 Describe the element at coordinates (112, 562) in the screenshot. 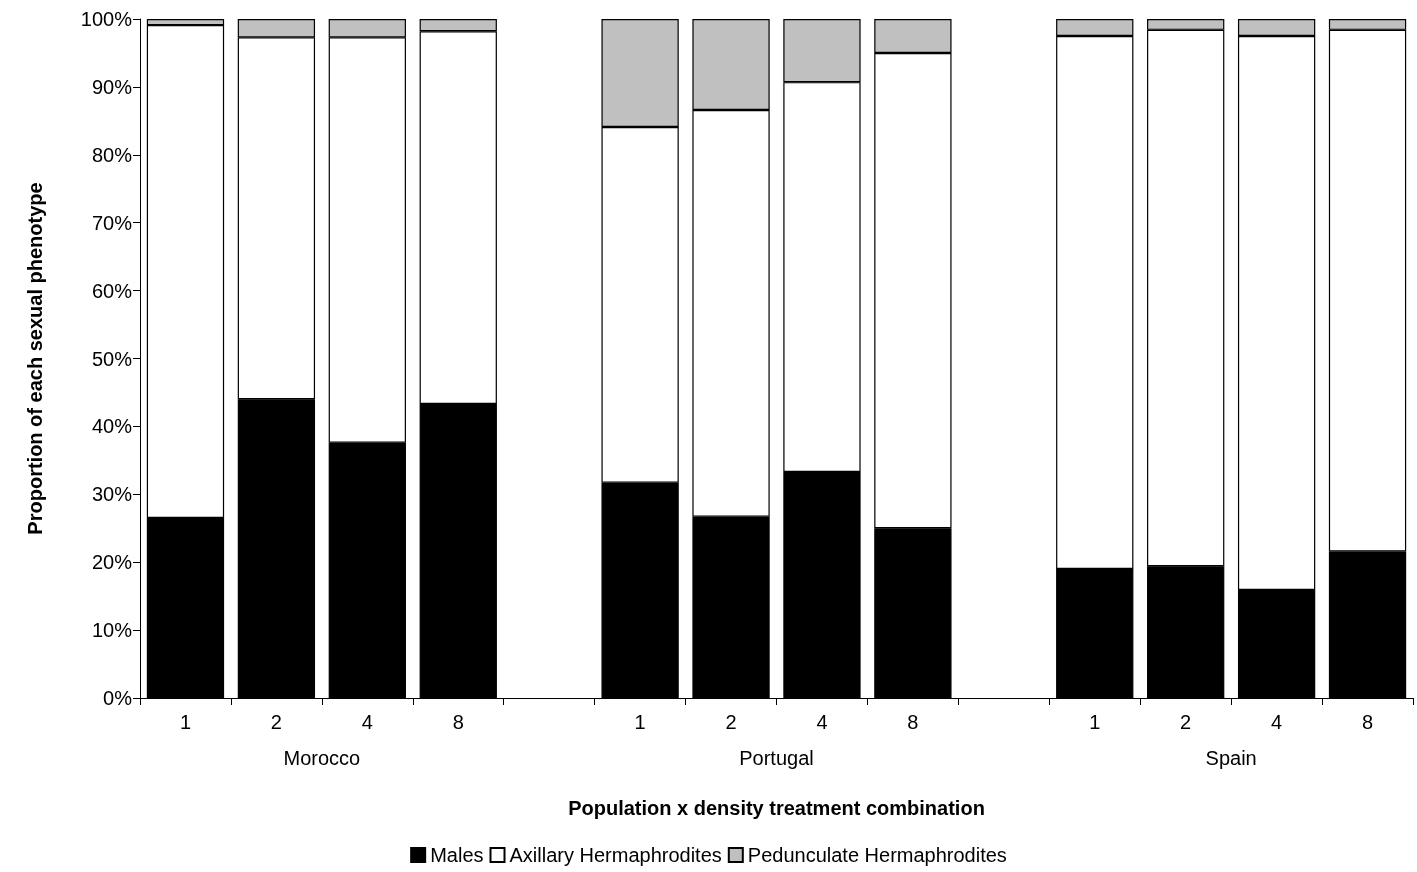

I see `y-tick-label: 20%` at that location.